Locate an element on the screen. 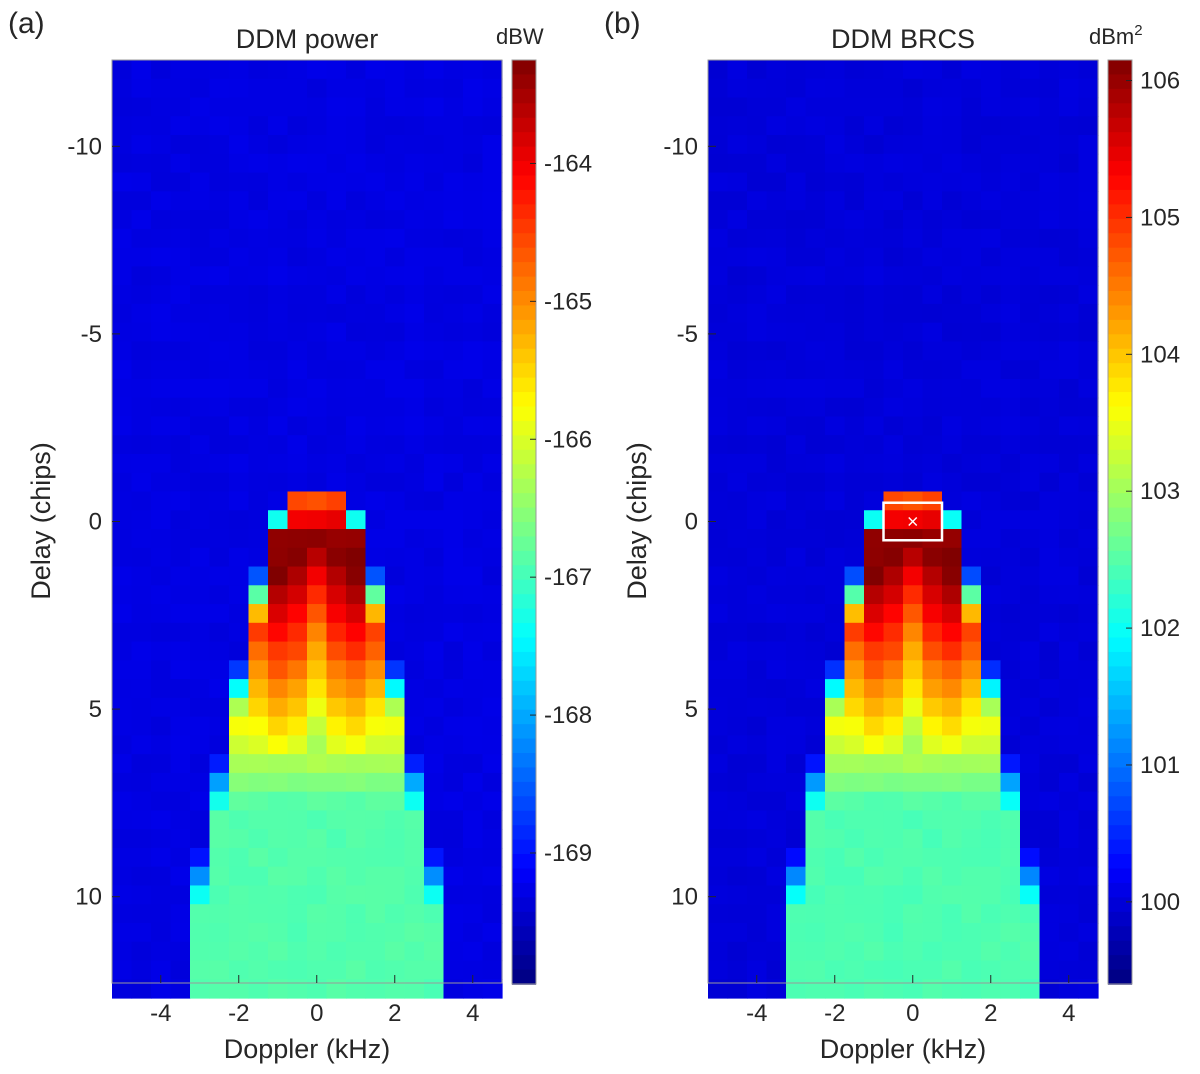 The height and width of the screenshot is (1074, 1200). y-tick-label: -5 is located at coordinates (91, 334).